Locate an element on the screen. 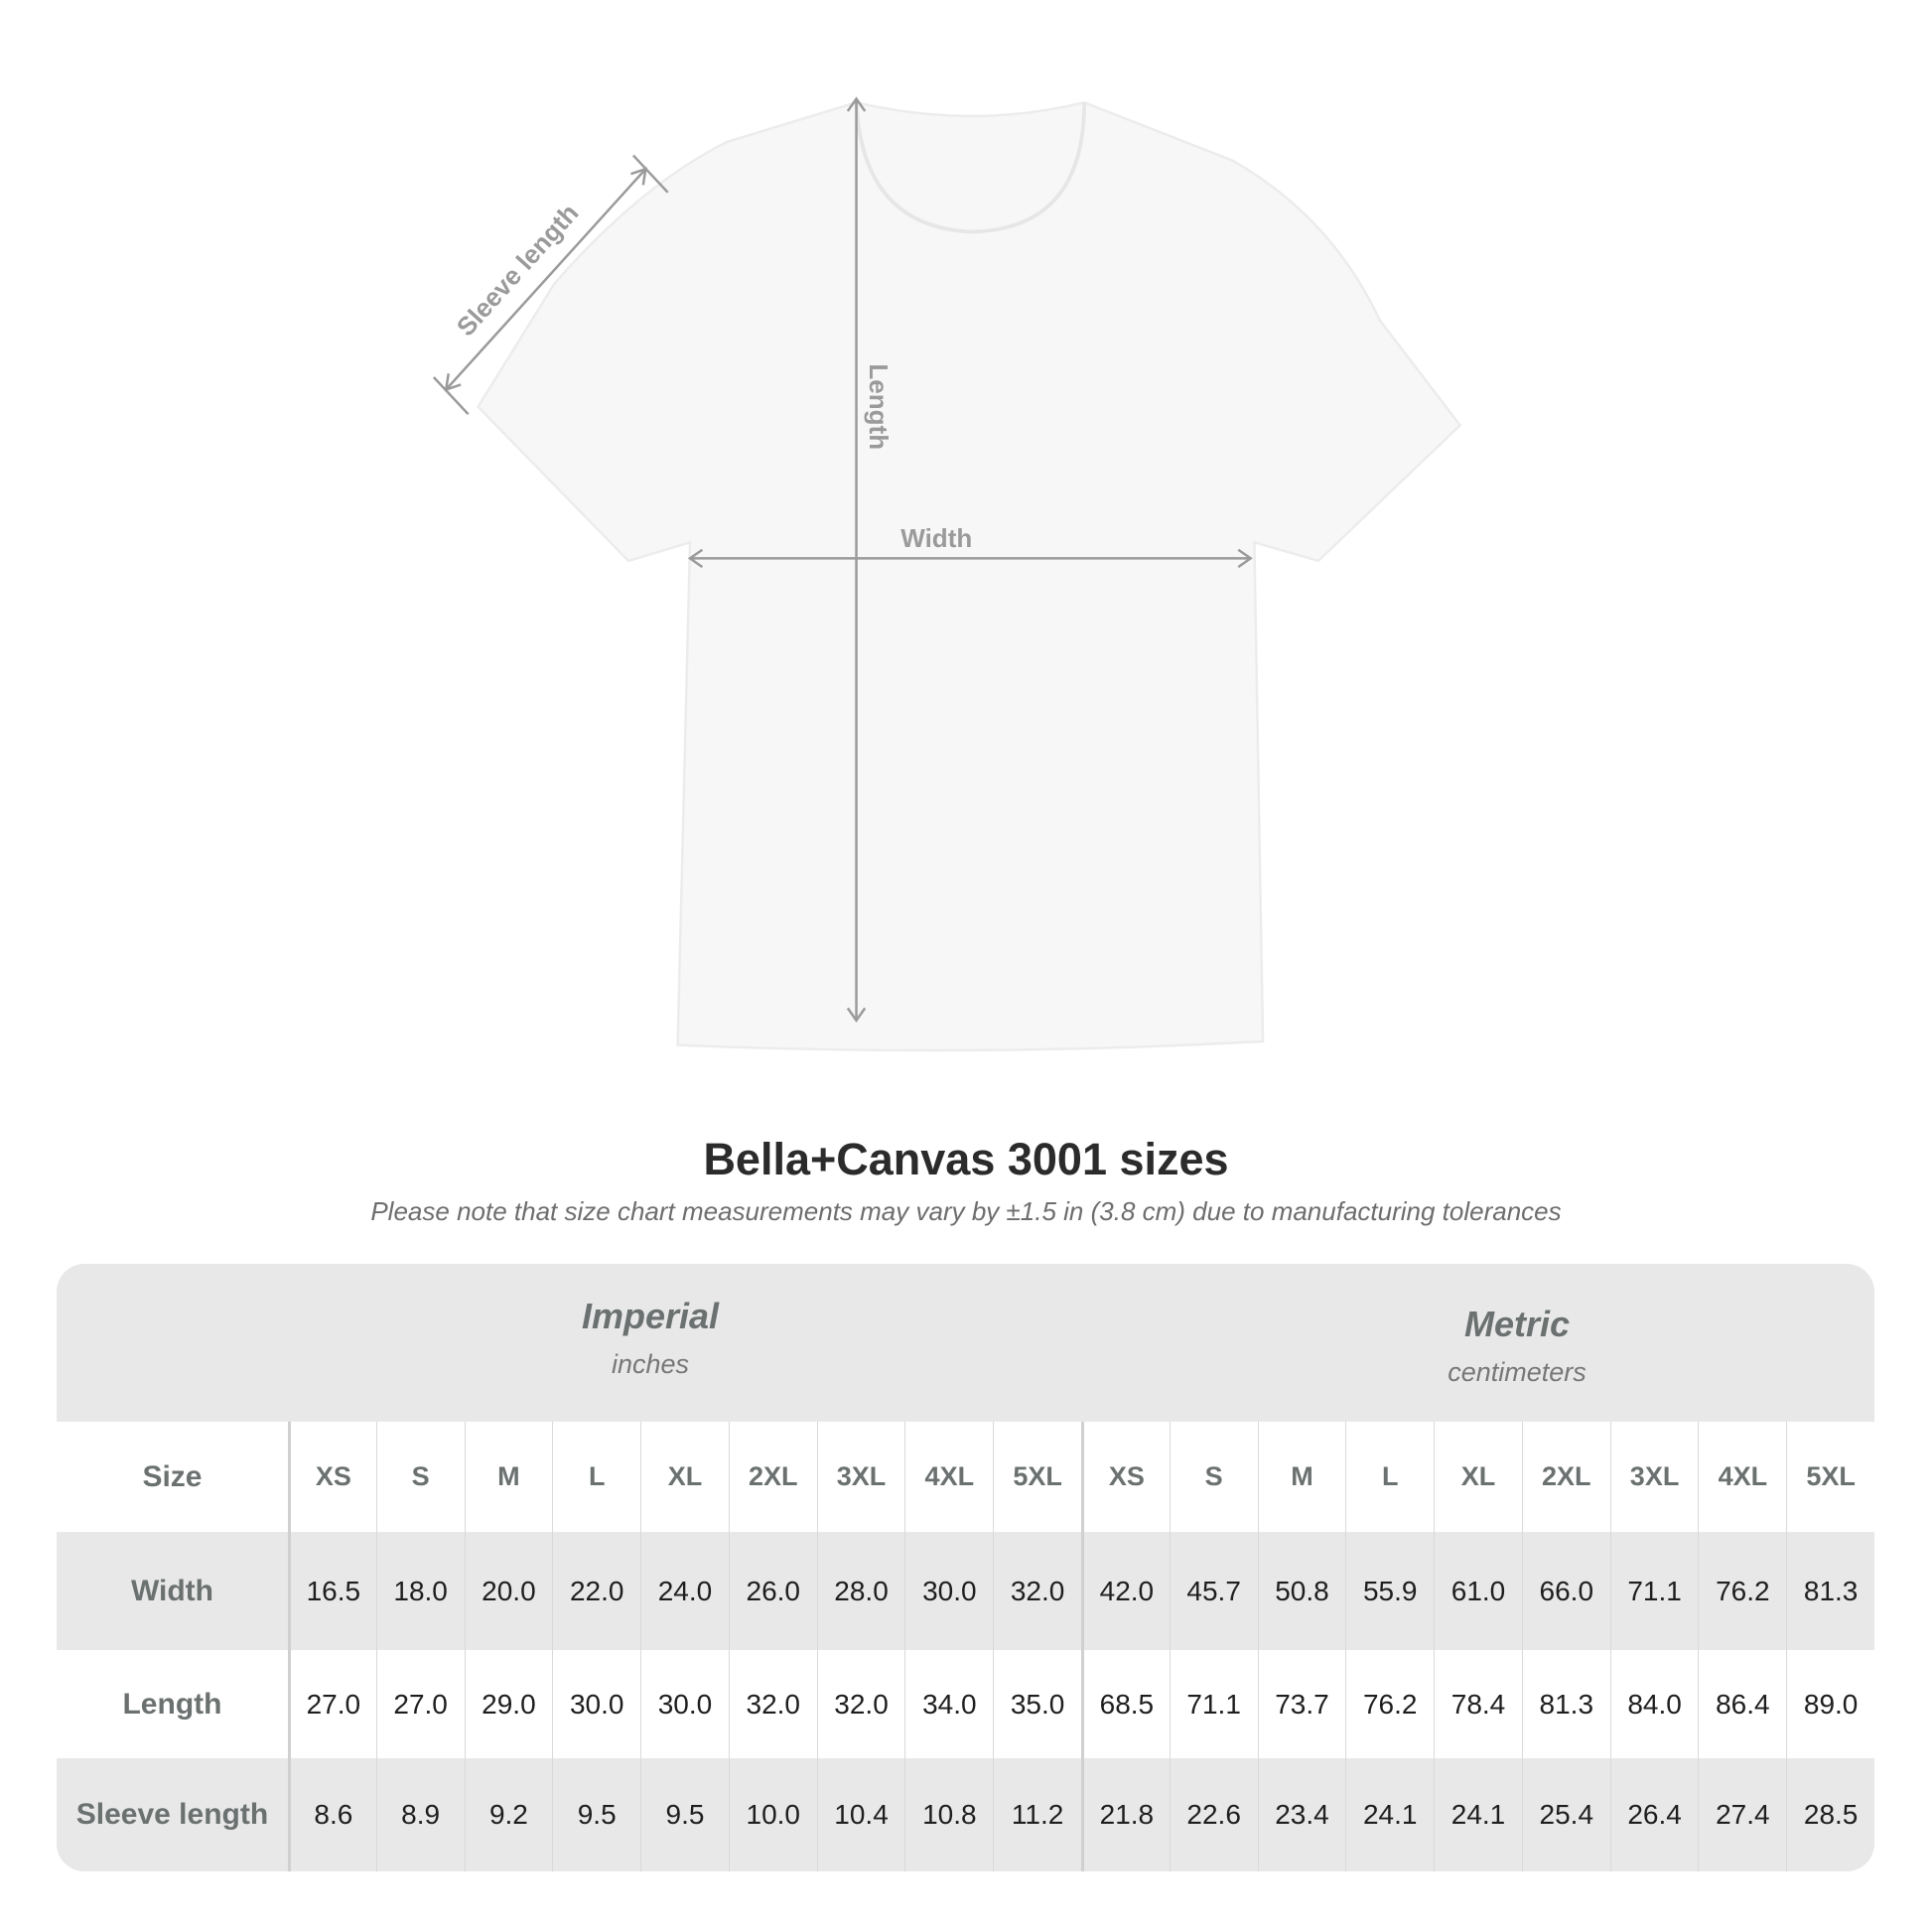 The height and width of the screenshot is (1932, 1932). row-label: Sleeve length is located at coordinates (172, 1815).